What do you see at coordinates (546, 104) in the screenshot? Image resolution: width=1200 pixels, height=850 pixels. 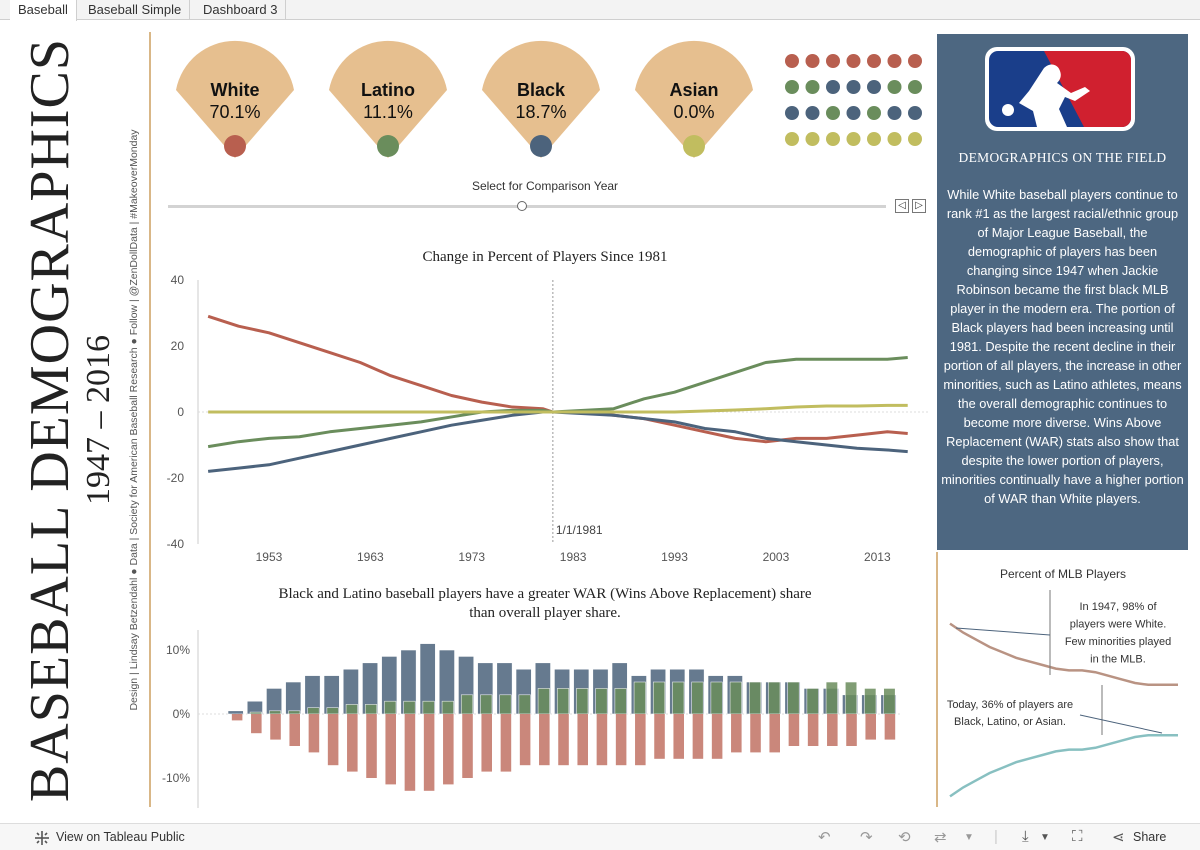 I see `field-tile-black: Black 18.7%` at bounding box center [546, 104].